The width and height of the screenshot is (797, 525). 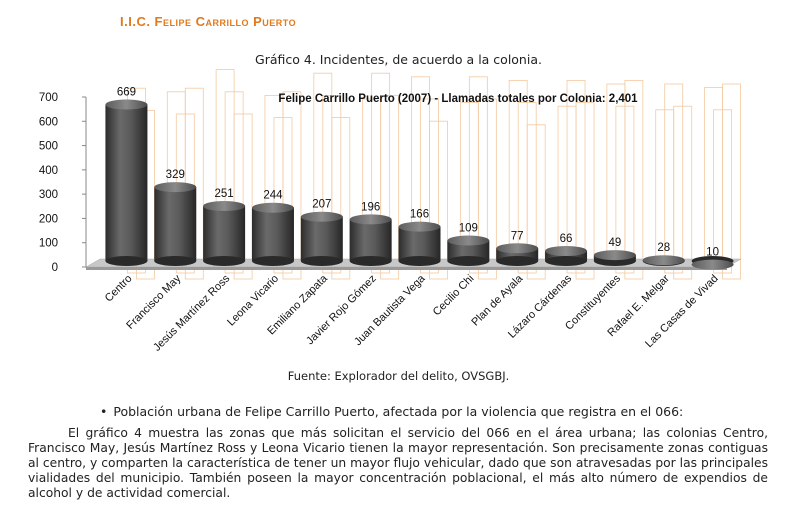 What do you see at coordinates (398, 376) in the screenshot?
I see `figure-source: Fuente: Explorador del delito, OVSGBJ.` at bounding box center [398, 376].